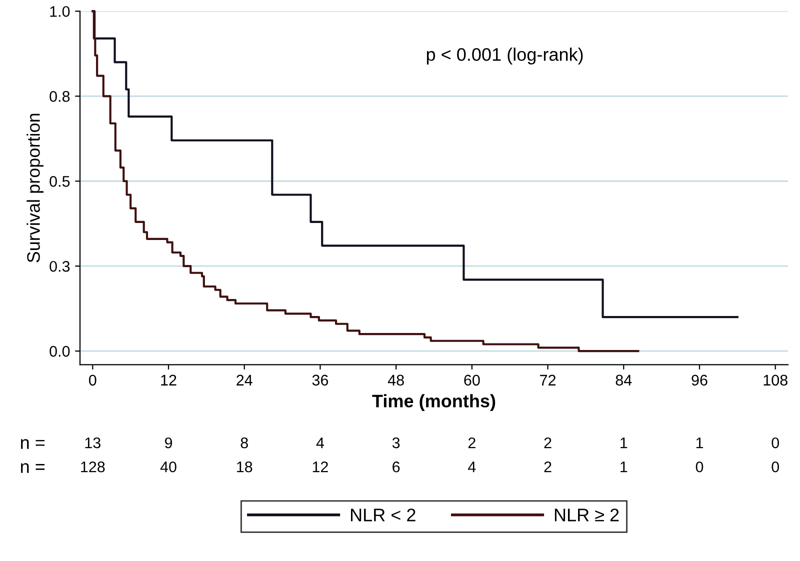  Describe the element at coordinates (700, 380) in the screenshot. I see `x-tick-label: 96` at that location.